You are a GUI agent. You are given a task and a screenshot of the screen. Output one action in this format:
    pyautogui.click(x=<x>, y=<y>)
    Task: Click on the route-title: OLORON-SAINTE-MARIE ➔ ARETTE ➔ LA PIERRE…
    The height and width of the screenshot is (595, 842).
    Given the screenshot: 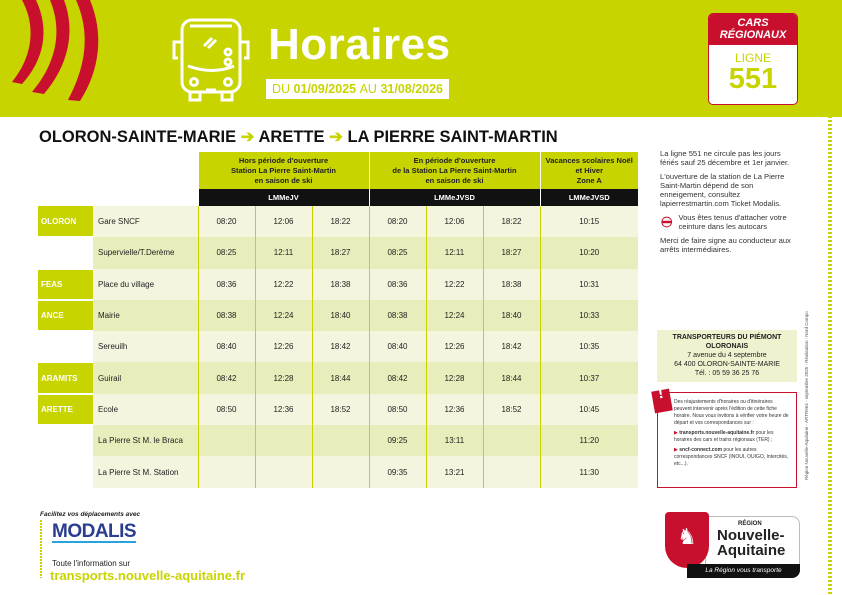 What is the action you would take?
    pyautogui.click(x=298, y=137)
    